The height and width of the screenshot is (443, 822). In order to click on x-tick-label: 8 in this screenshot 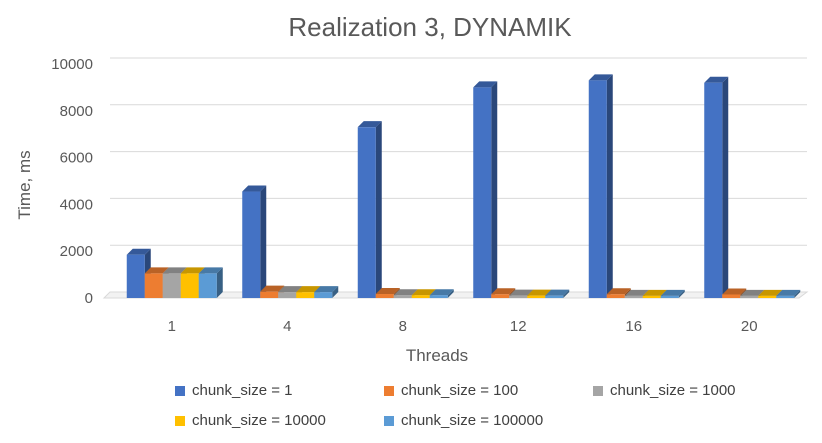, I will do `click(403, 326)`.